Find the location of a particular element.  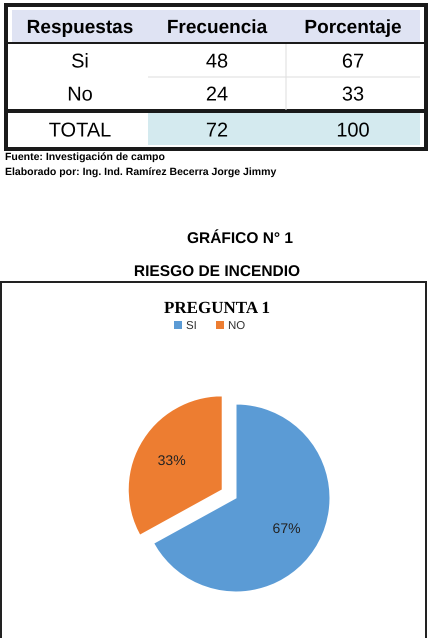

data-label: 100 is located at coordinates (353, 131).